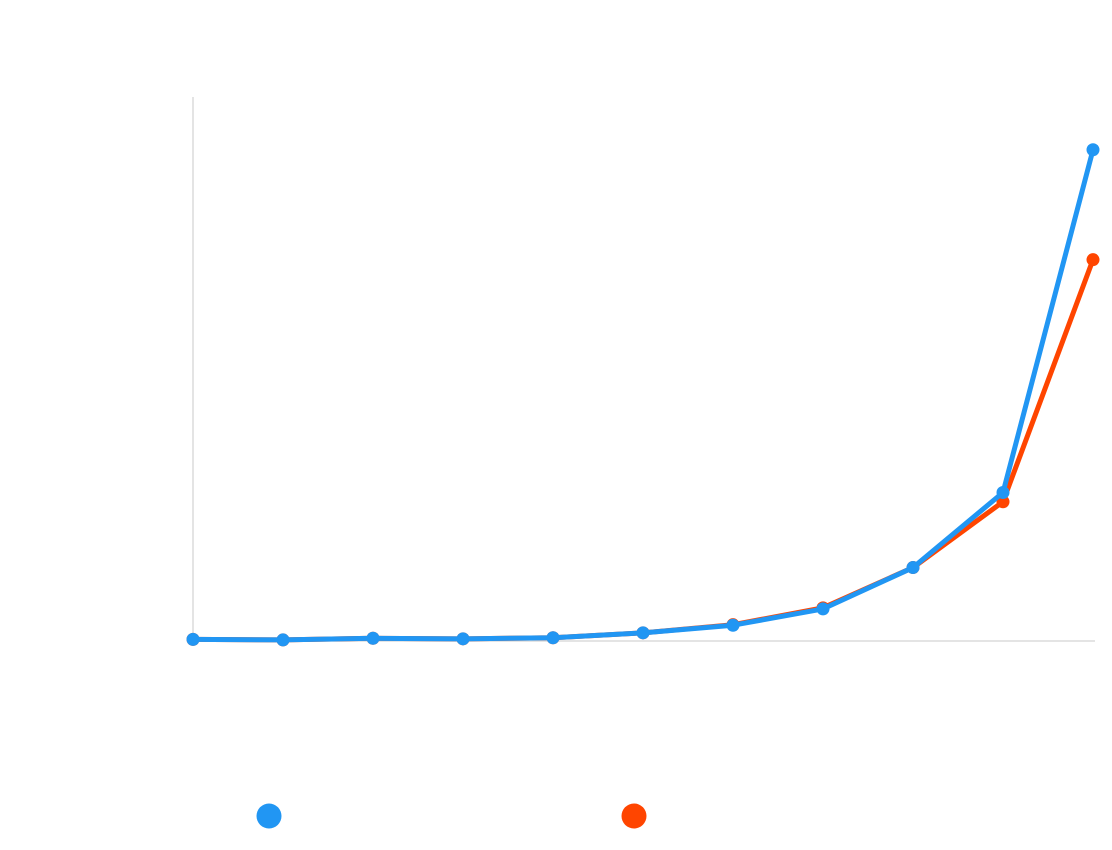  I want to click on legend, so click(451, 816).